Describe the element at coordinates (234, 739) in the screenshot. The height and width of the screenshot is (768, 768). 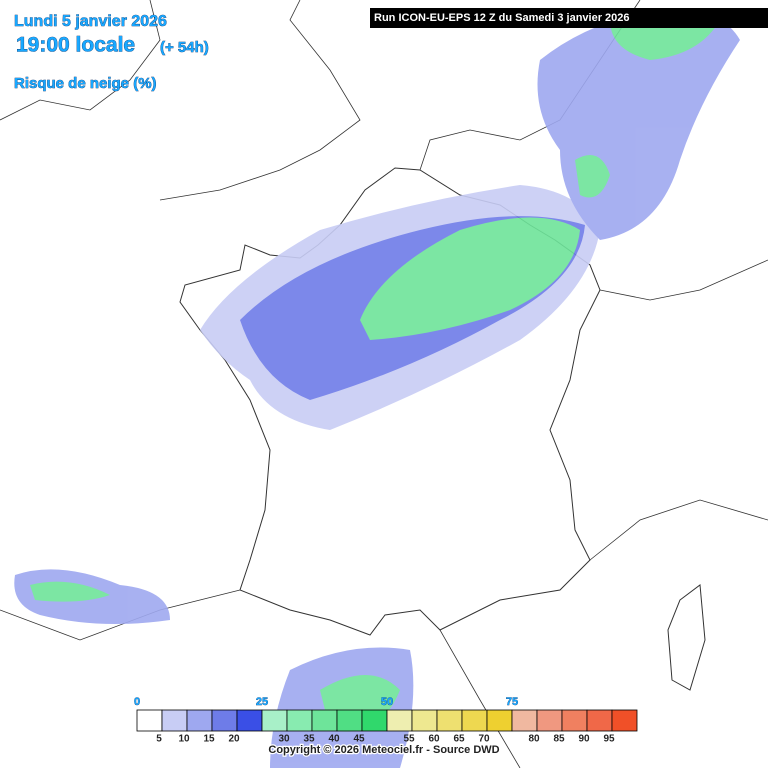
I see `legend-minor-label: 20` at that location.